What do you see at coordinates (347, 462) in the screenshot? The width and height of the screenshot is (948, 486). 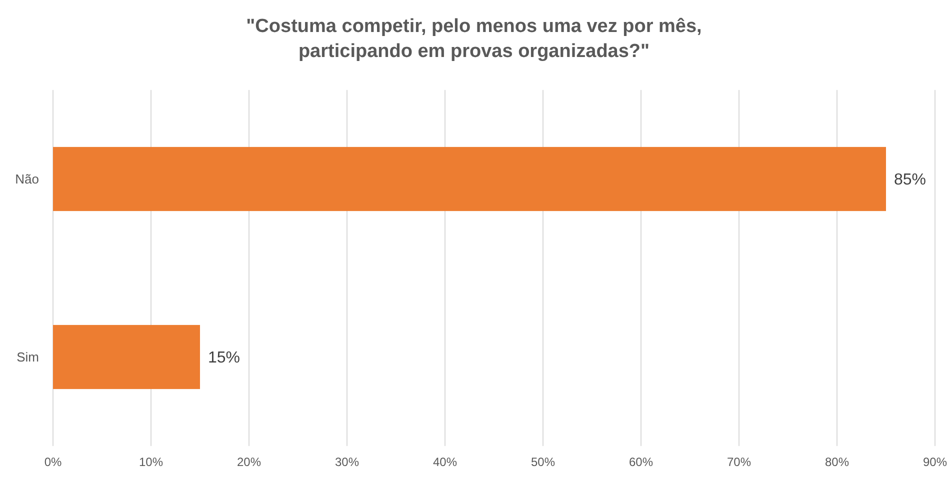 I see `x-tick-label: 30%` at bounding box center [347, 462].